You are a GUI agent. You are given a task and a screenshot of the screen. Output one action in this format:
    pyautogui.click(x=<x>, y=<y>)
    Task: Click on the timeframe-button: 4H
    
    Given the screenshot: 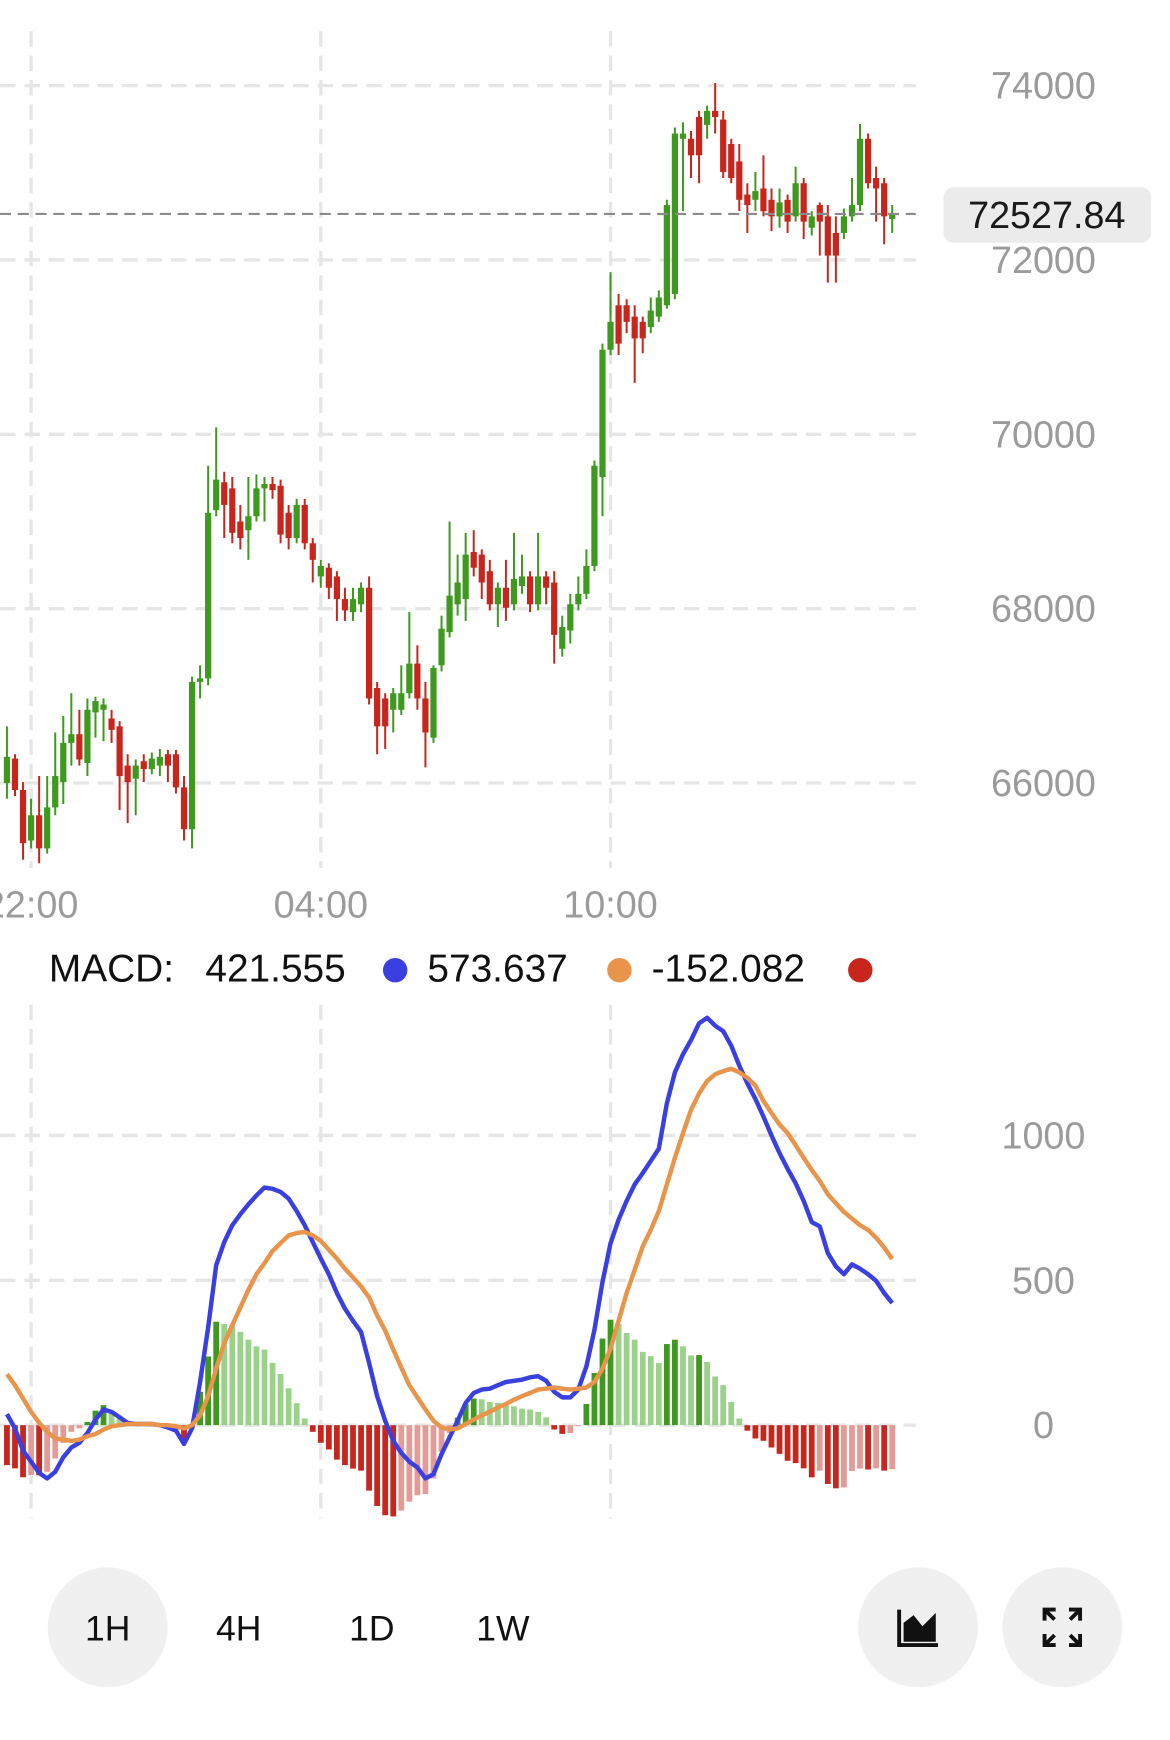 What is the action you would take?
    pyautogui.click(x=238, y=1628)
    